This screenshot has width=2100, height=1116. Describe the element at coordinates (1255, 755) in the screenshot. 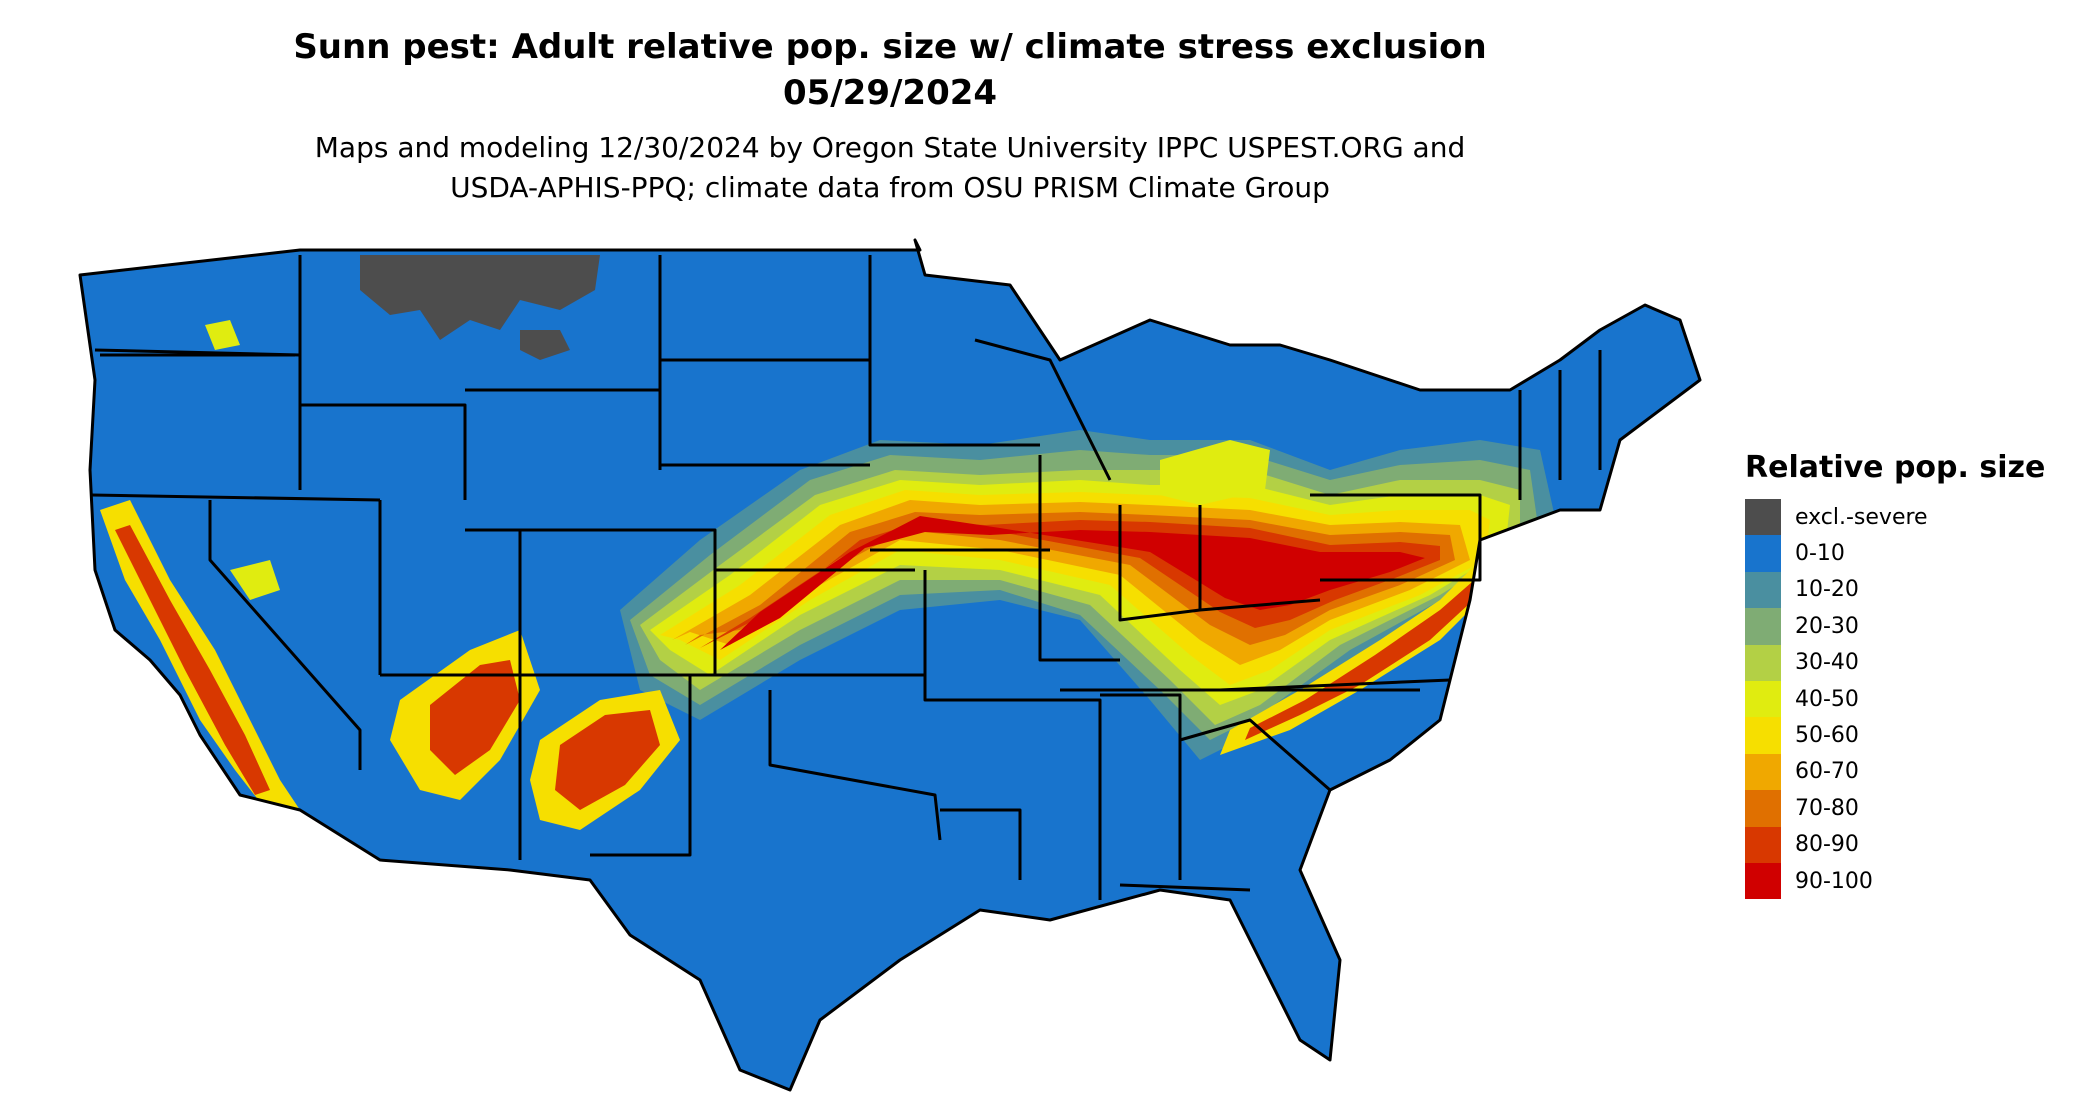

I see `border-ga-sc` at that location.